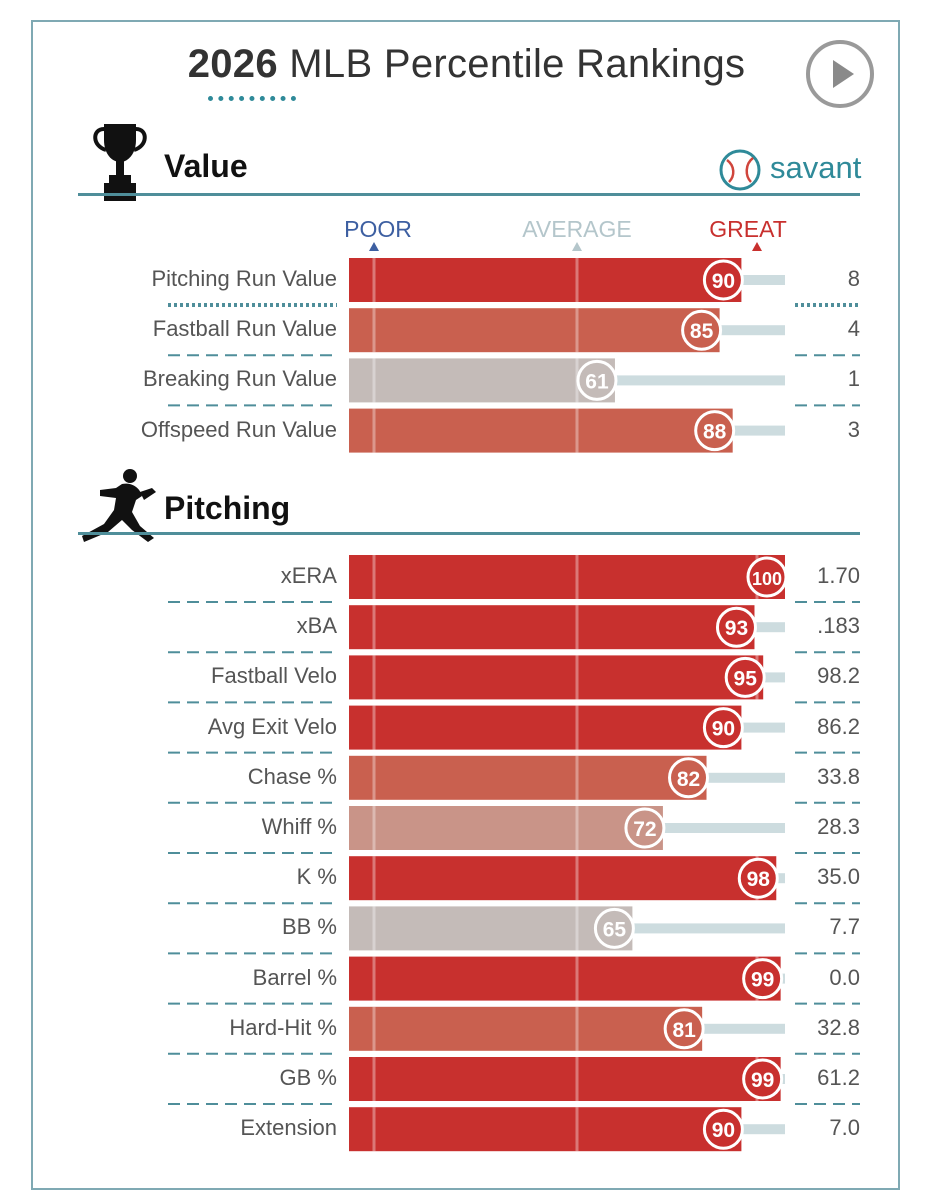  I want to click on percentile-value-label: 99, so click(762, 1080).